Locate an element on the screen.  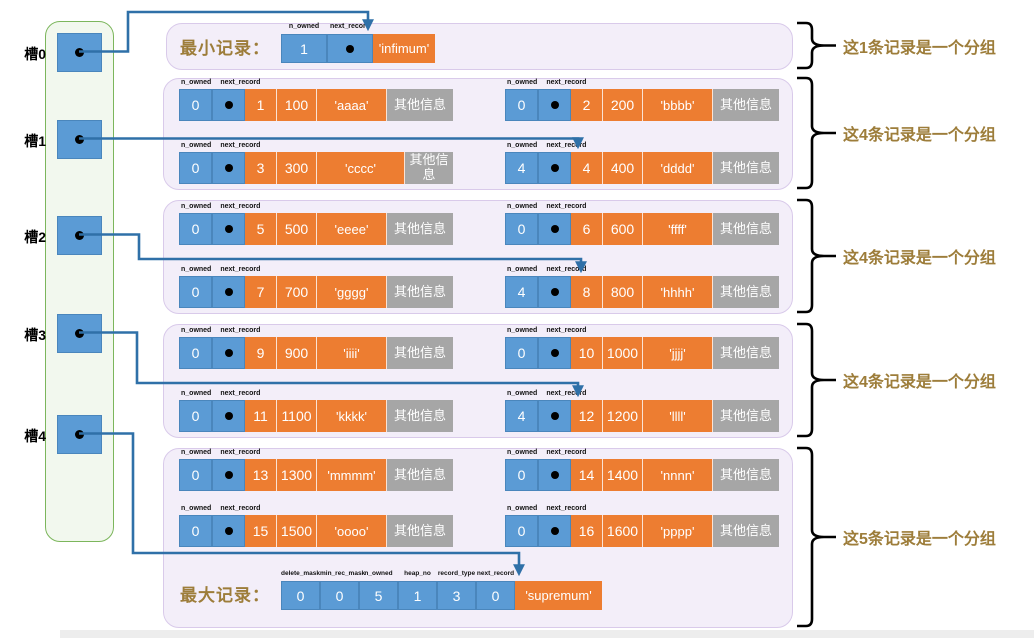
record: n_owned next_record 4 4 400 'dddd' 其他信息 is located at coordinates (642, 163).